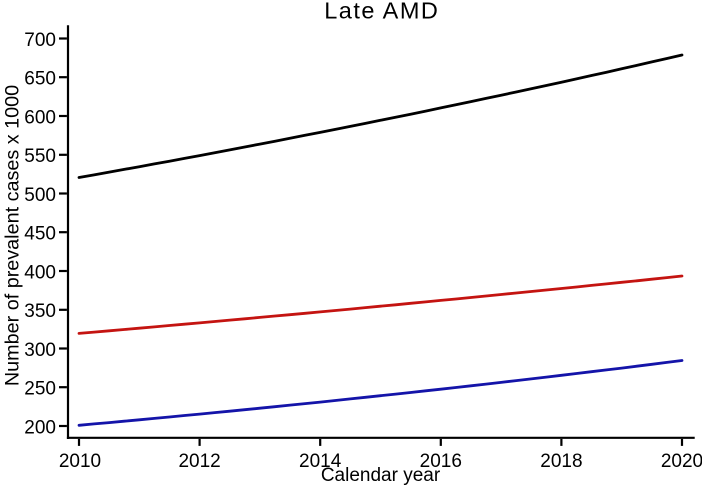 Image resolution: width=702 pixels, height=487 pixels. What do you see at coordinates (40, 40) in the screenshot?
I see `svg-text: 700` at bounding box center [40, 40].